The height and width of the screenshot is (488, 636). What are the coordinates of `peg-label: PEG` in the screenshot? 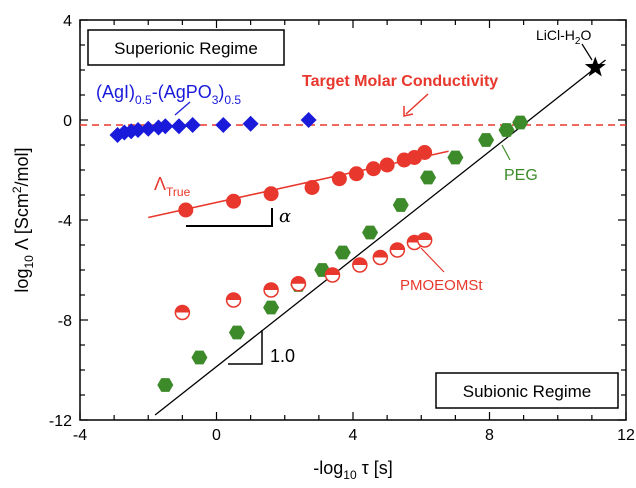 It's located at (521, 175).